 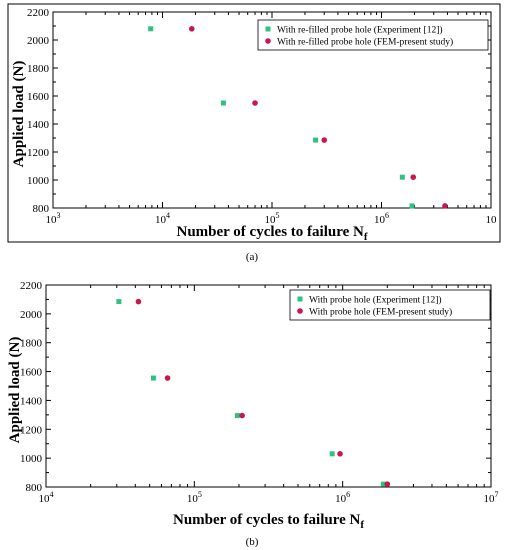 What do you see at coordinates (252, 542) in the screenshot?
I see `caption-b: (b)` at bounding box center [252, 542].